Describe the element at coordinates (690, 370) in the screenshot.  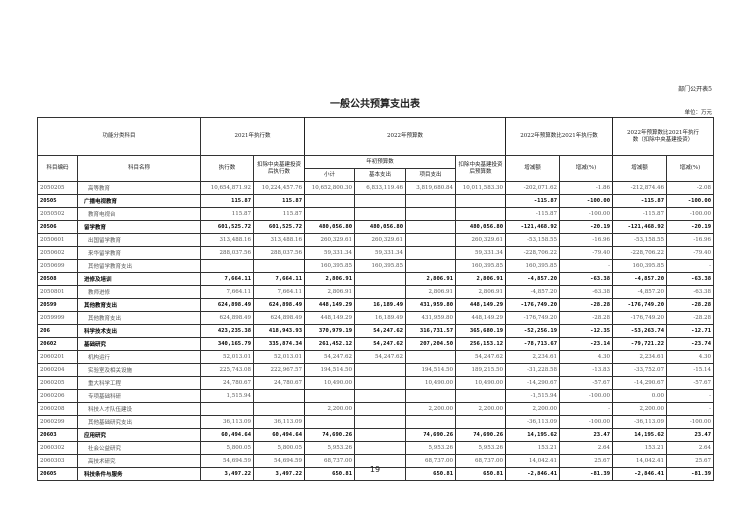
I see `row-value: -15.14` at that location.